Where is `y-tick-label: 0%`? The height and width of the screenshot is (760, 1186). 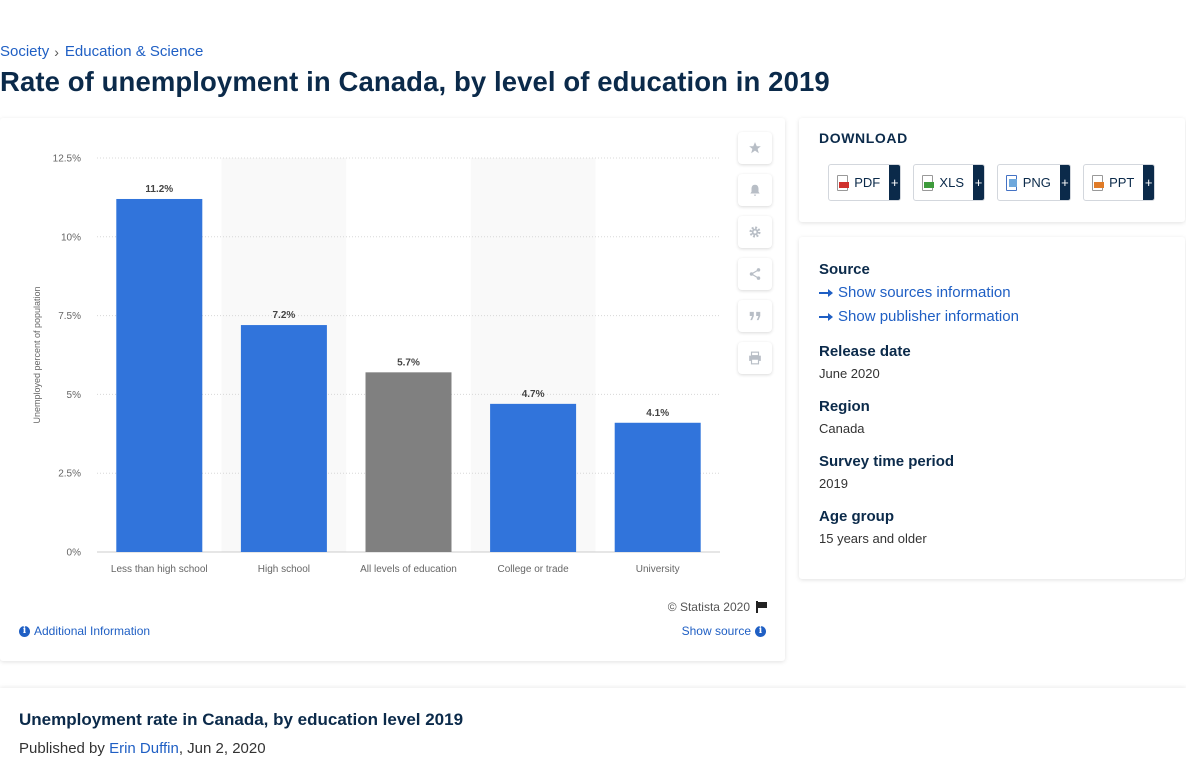 y-tick-label: 0% is located at coordinates (74, 553).